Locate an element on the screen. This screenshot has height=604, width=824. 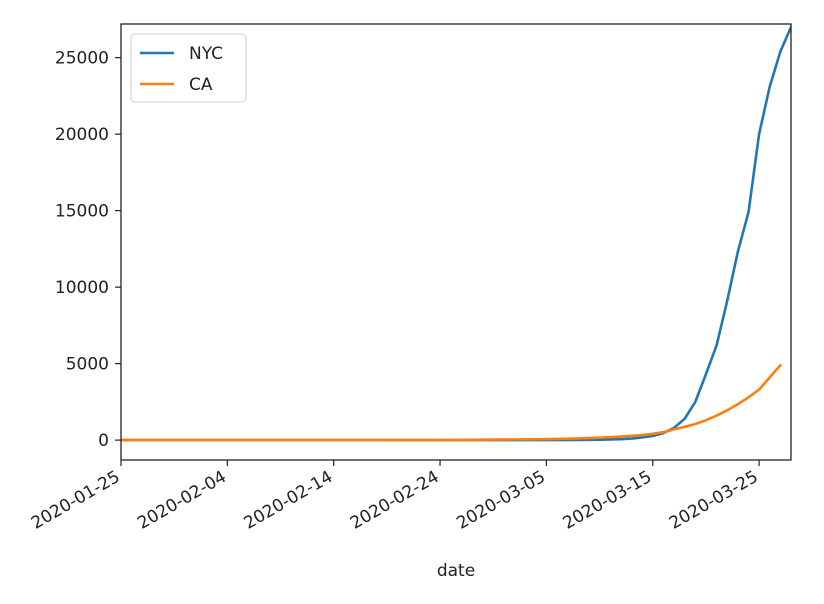
legend: NYC CA is located at coordinates (188, 68).